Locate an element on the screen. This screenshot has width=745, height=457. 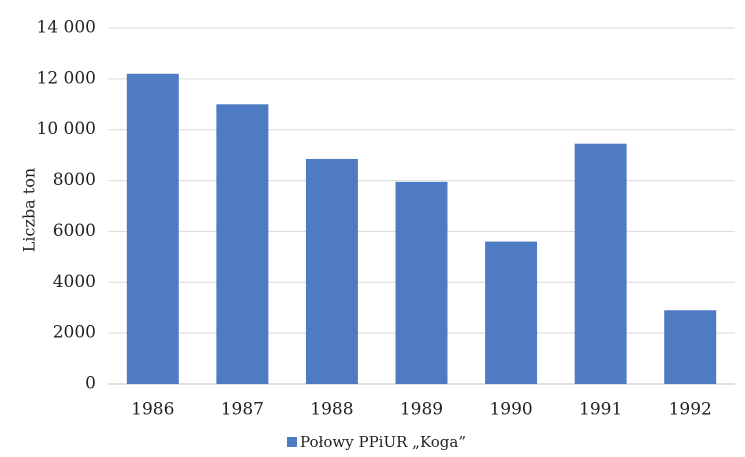
bar-1991 is located at coordinates (600, 263).